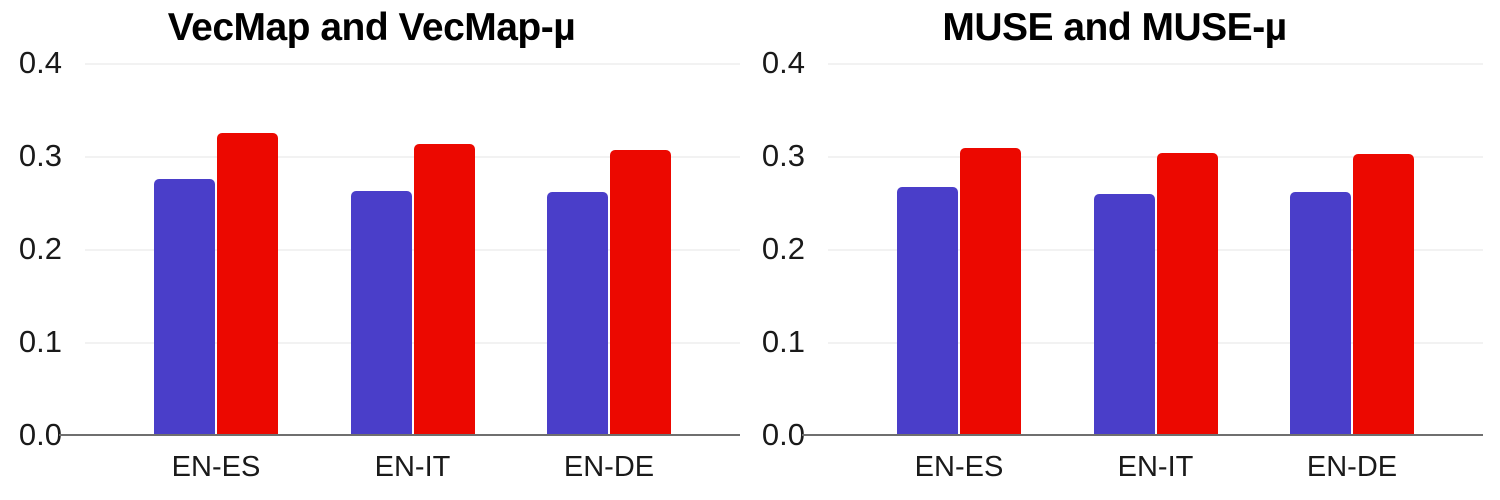  What do you see at coordinates (1187, 294) in the screenshot?
I see `bar-muse-mu-en-it` at bounding box center [1187, 294].